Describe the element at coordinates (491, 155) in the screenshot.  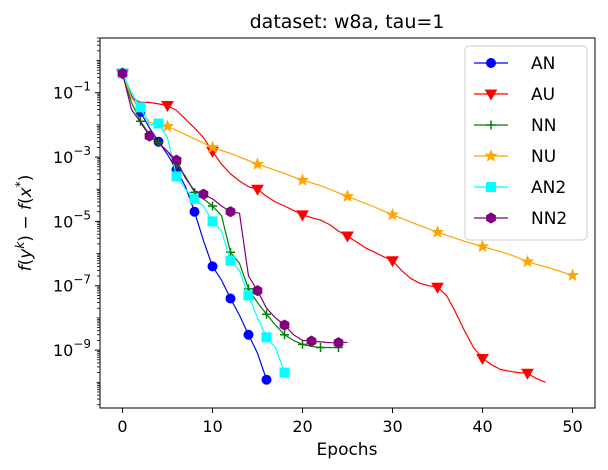
I see `legend-marker-nu` at that location.